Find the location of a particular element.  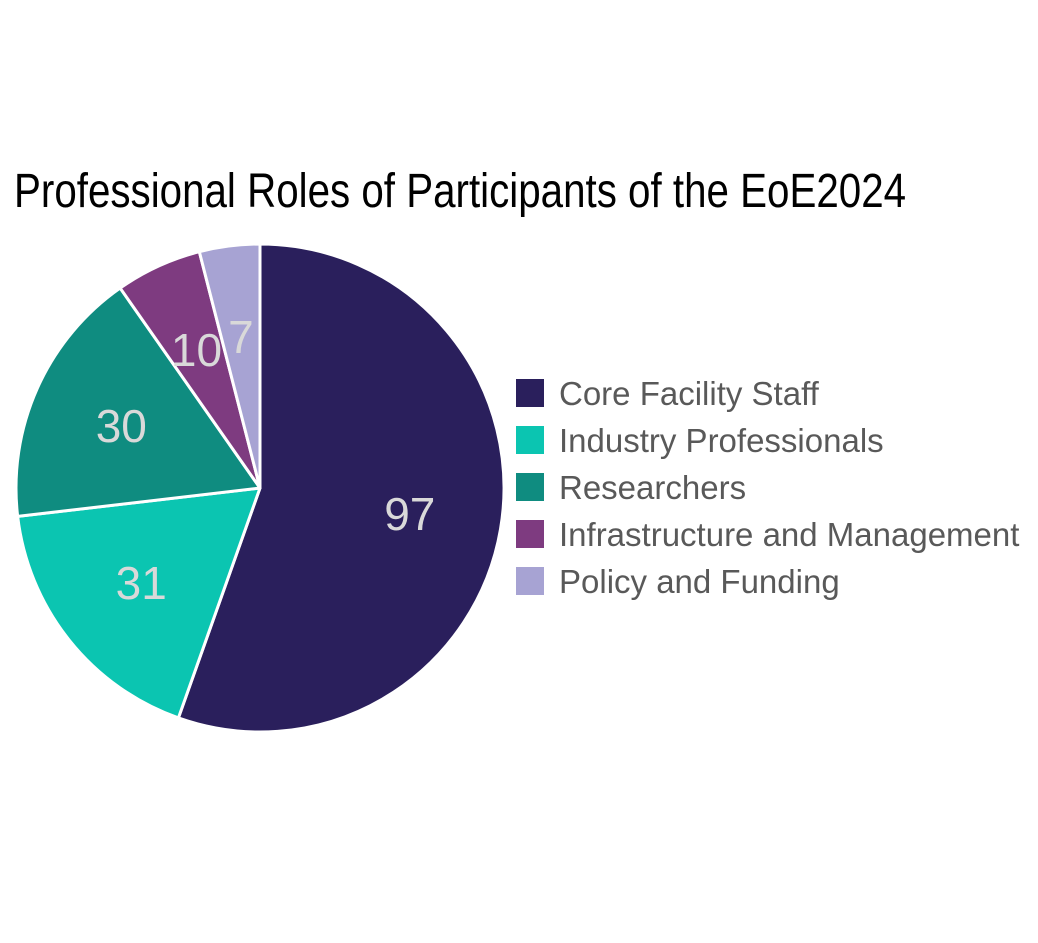

slice-value-label-0: 97 is located at coordinates (409, 514).